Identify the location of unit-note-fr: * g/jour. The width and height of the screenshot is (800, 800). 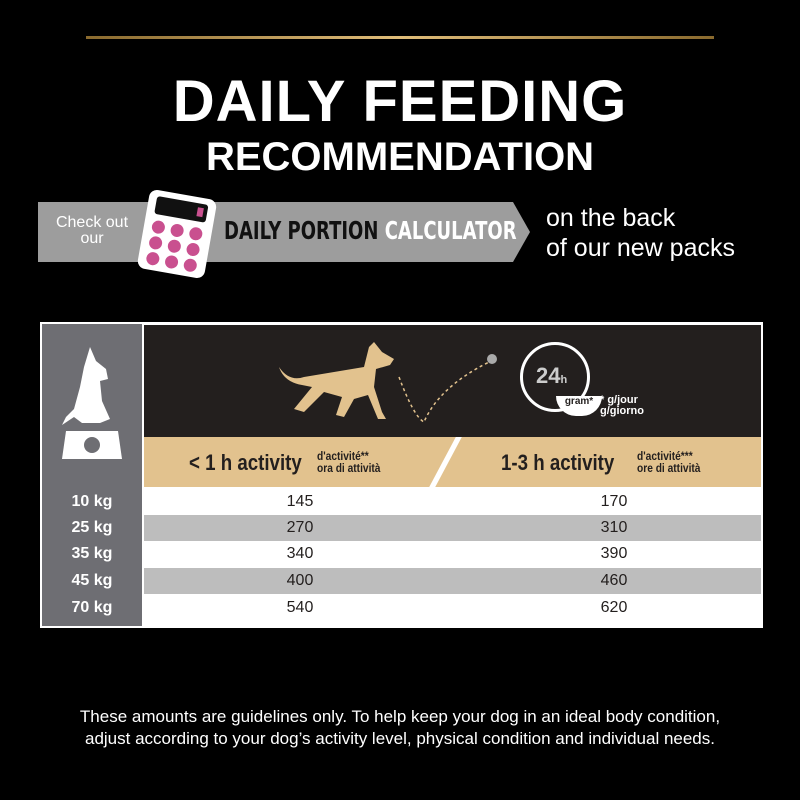
(619, 400).